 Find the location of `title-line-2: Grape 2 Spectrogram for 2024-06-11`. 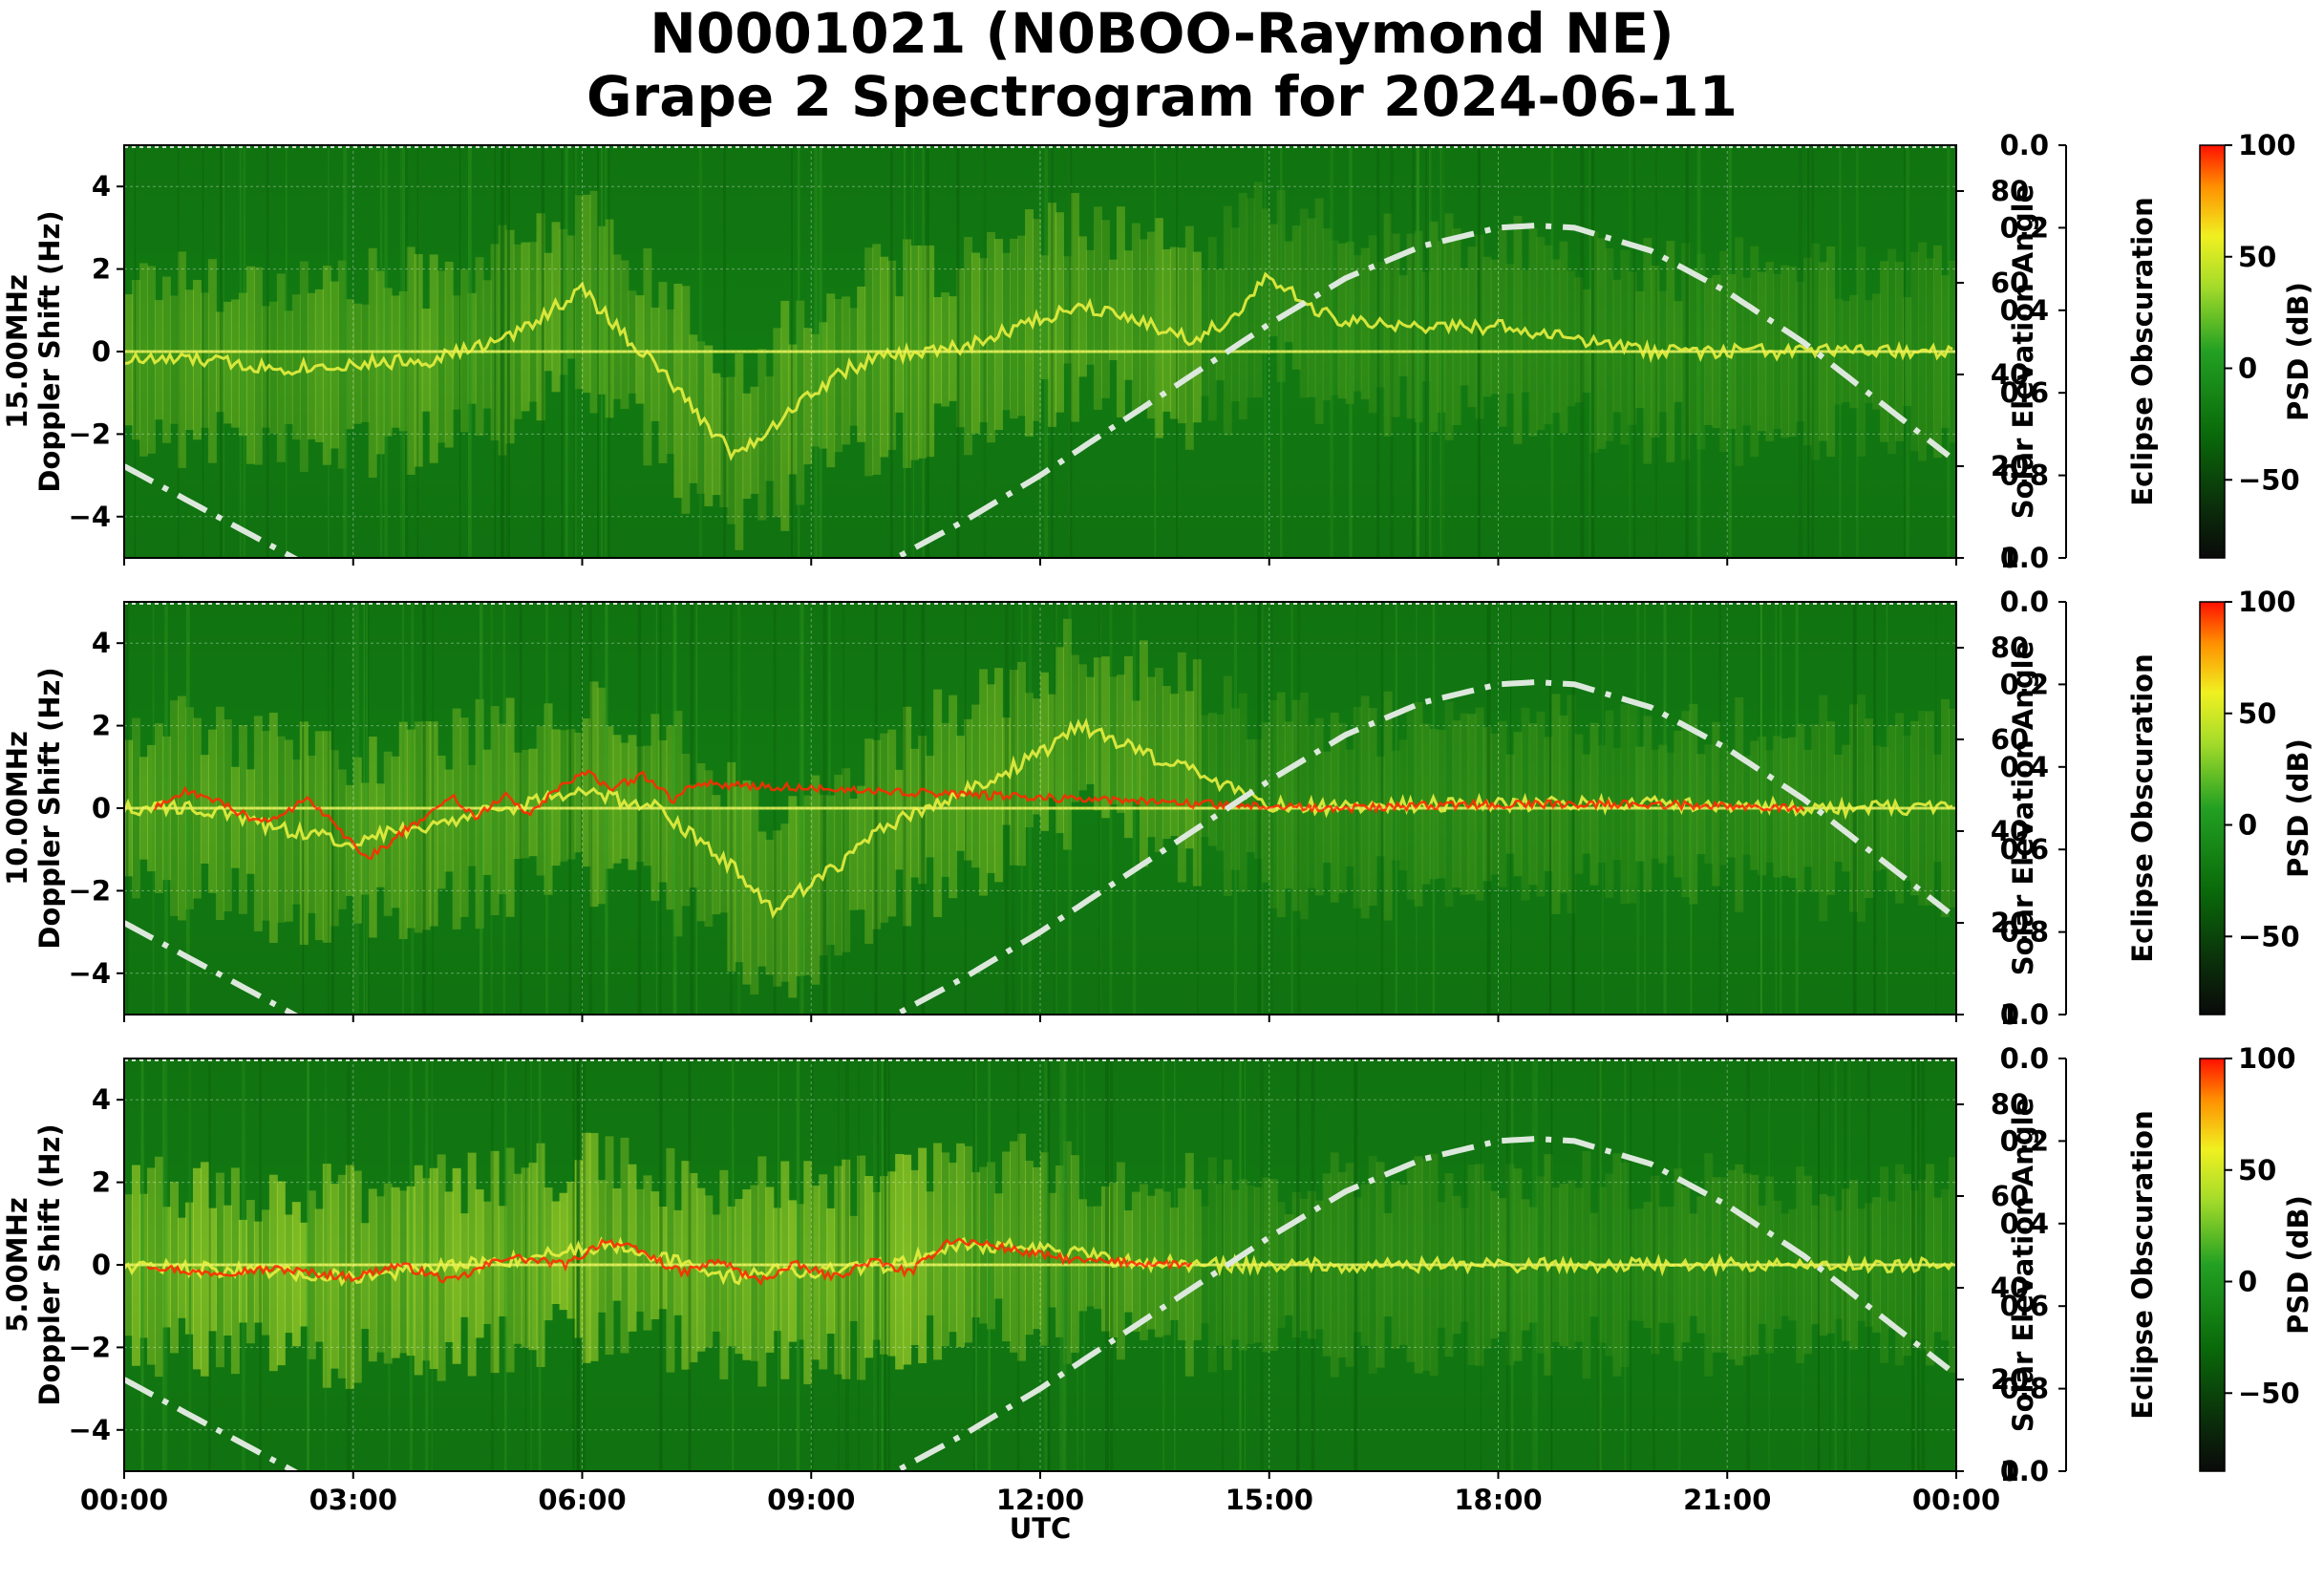

title-line-2: Grape 2 Spectrogram for 2024-06-11 is located at coordinates (1162, 96).